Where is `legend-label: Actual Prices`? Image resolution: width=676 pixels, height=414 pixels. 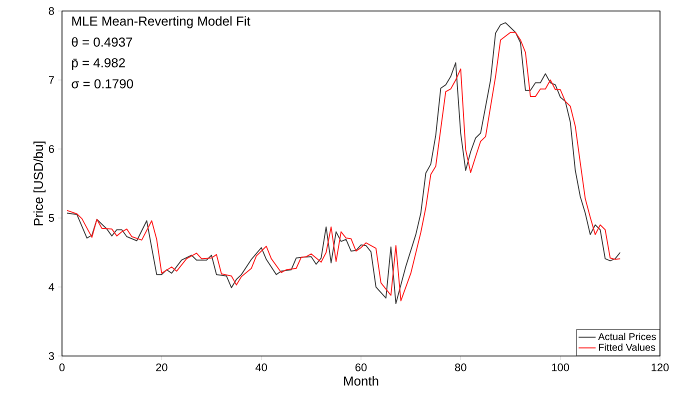 legend-label: Actual Prices is located at coordinates (627, 336).